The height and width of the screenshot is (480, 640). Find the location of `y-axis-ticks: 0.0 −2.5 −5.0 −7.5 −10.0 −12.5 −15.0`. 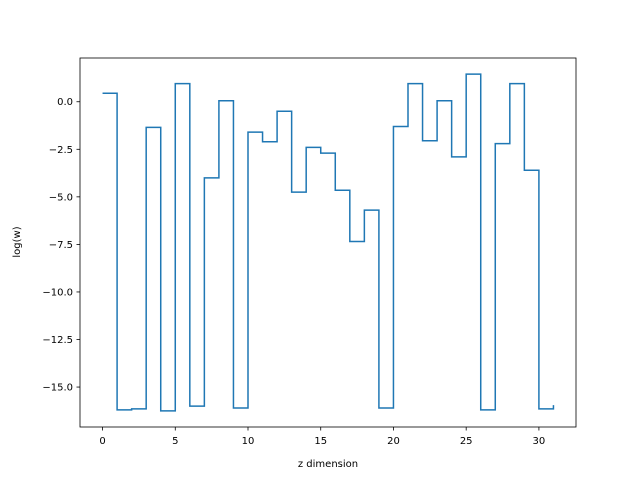

y-axis-ticks: 0.0 −2.5 −5.0 −7.5 −10.0 −12.5 −15.0 is located at coordinates (61, 245).